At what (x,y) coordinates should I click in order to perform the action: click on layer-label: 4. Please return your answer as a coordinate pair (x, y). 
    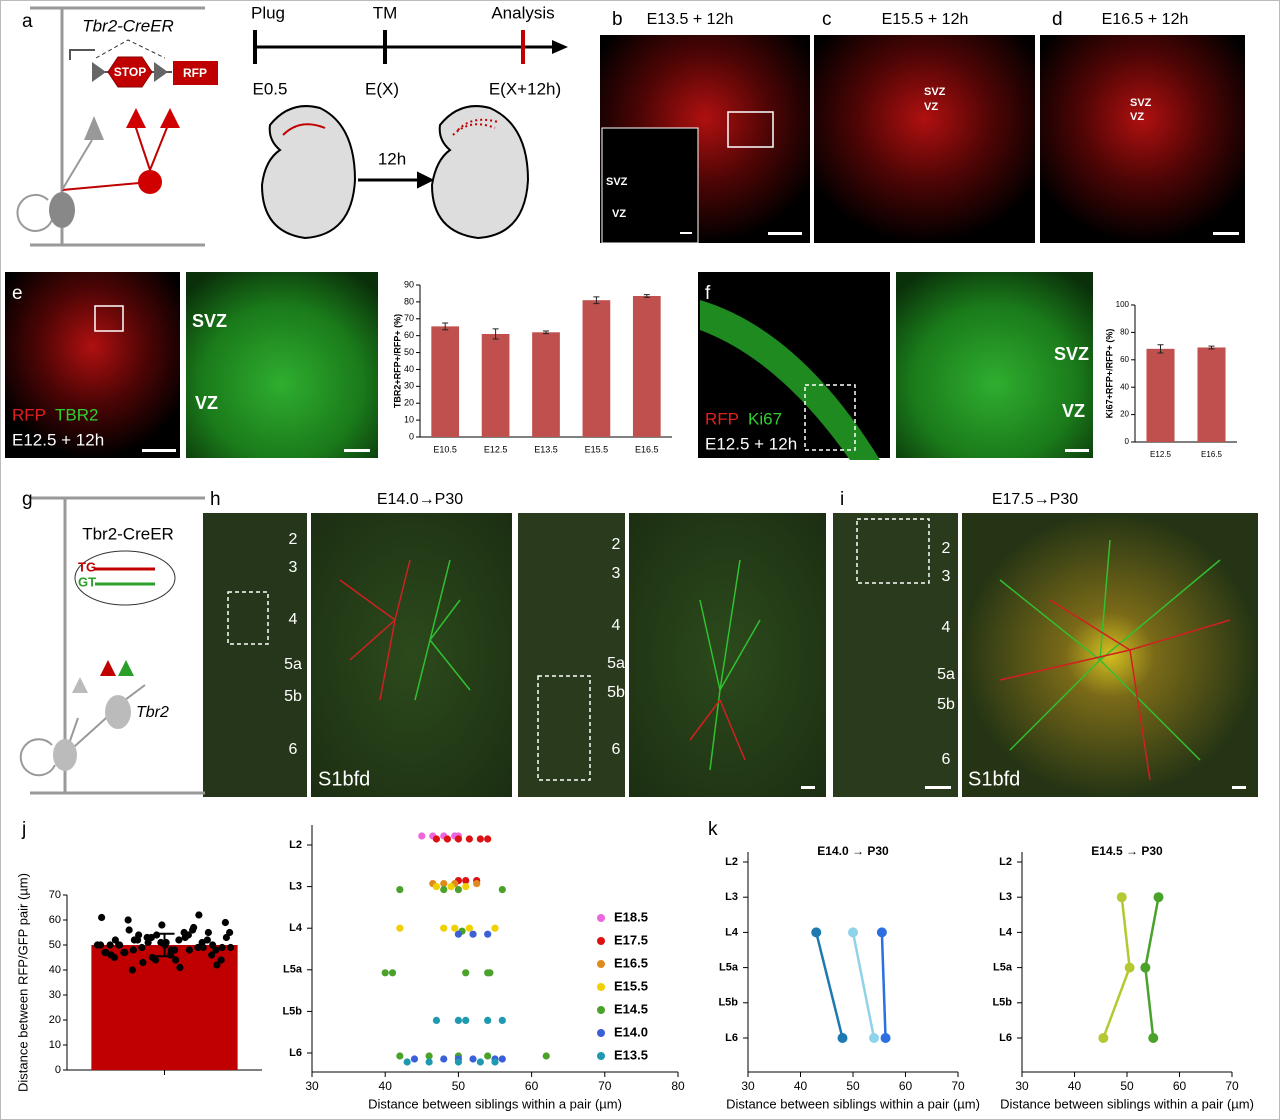
    Looking at the image, I should click on (946, 627).